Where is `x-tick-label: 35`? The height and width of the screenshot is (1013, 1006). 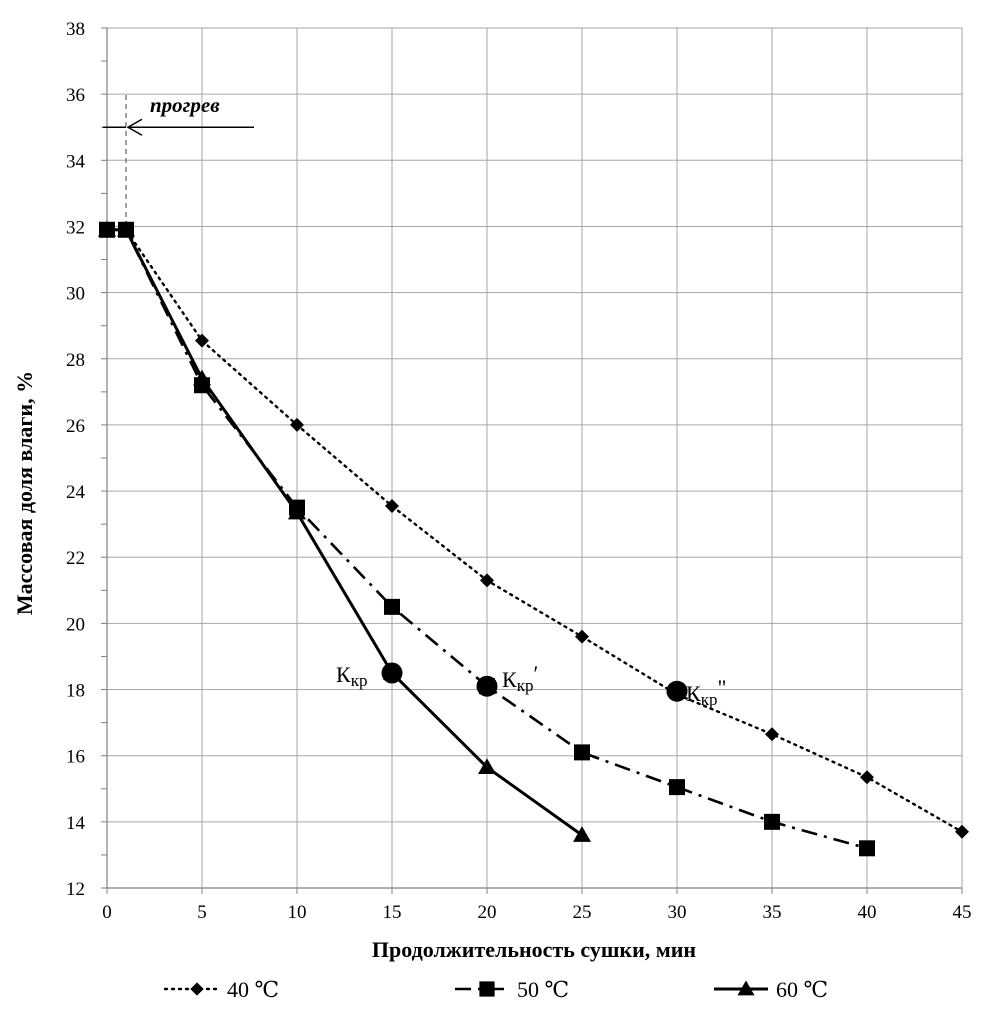 x-tick-label: 35 is located at coordinates (772, 912).